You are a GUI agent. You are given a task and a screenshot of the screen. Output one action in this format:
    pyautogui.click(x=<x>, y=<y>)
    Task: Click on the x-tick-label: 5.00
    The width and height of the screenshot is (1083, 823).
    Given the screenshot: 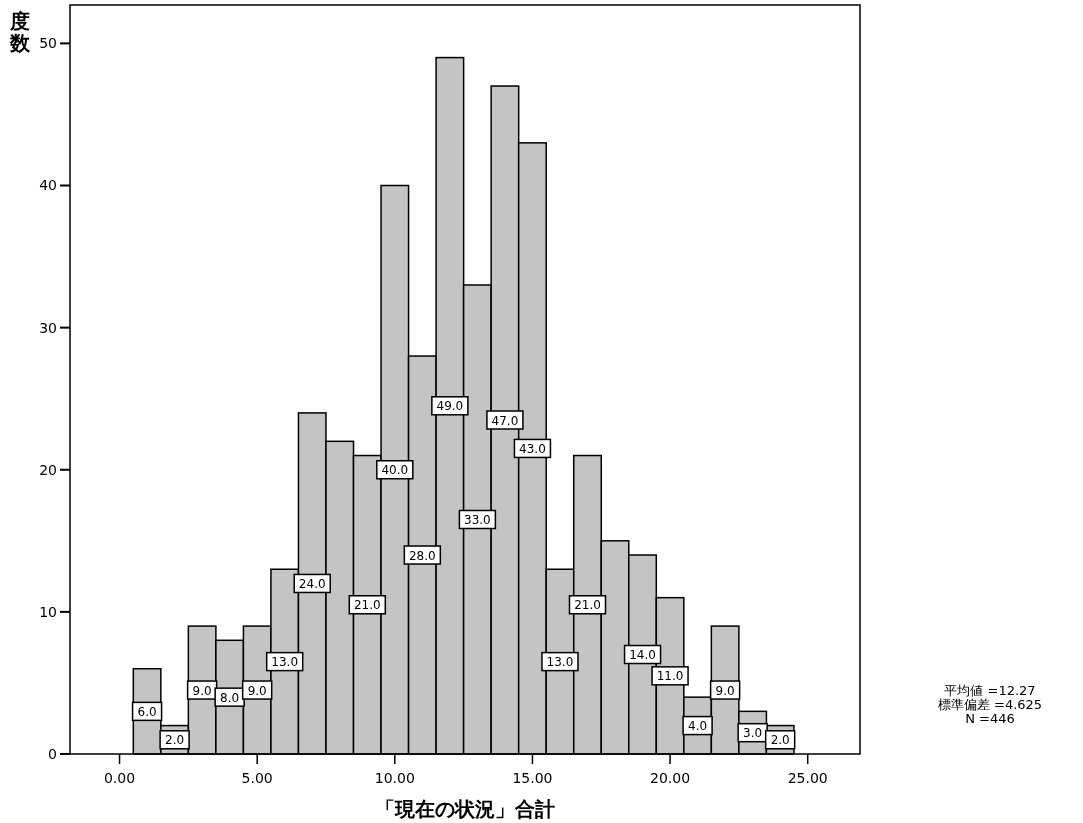 What is the action you would take?
    pyautogui.click(x=257, y=778)
    